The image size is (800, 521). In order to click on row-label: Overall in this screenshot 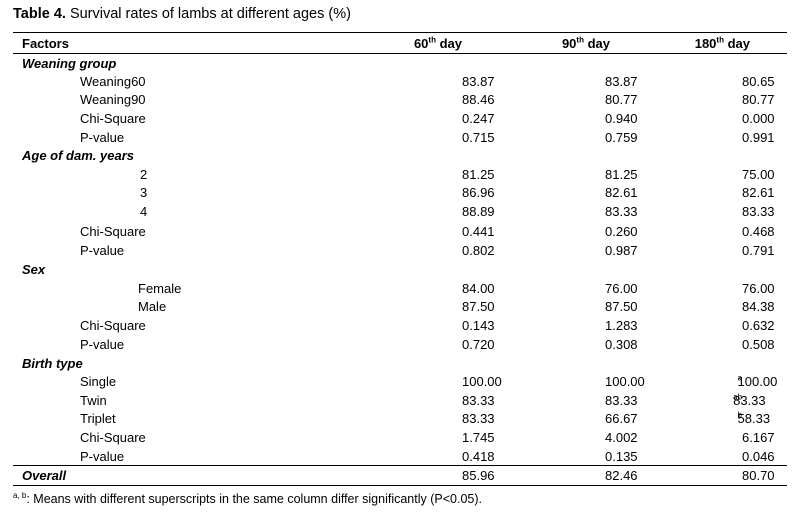, I will do `click(44, 475)`.